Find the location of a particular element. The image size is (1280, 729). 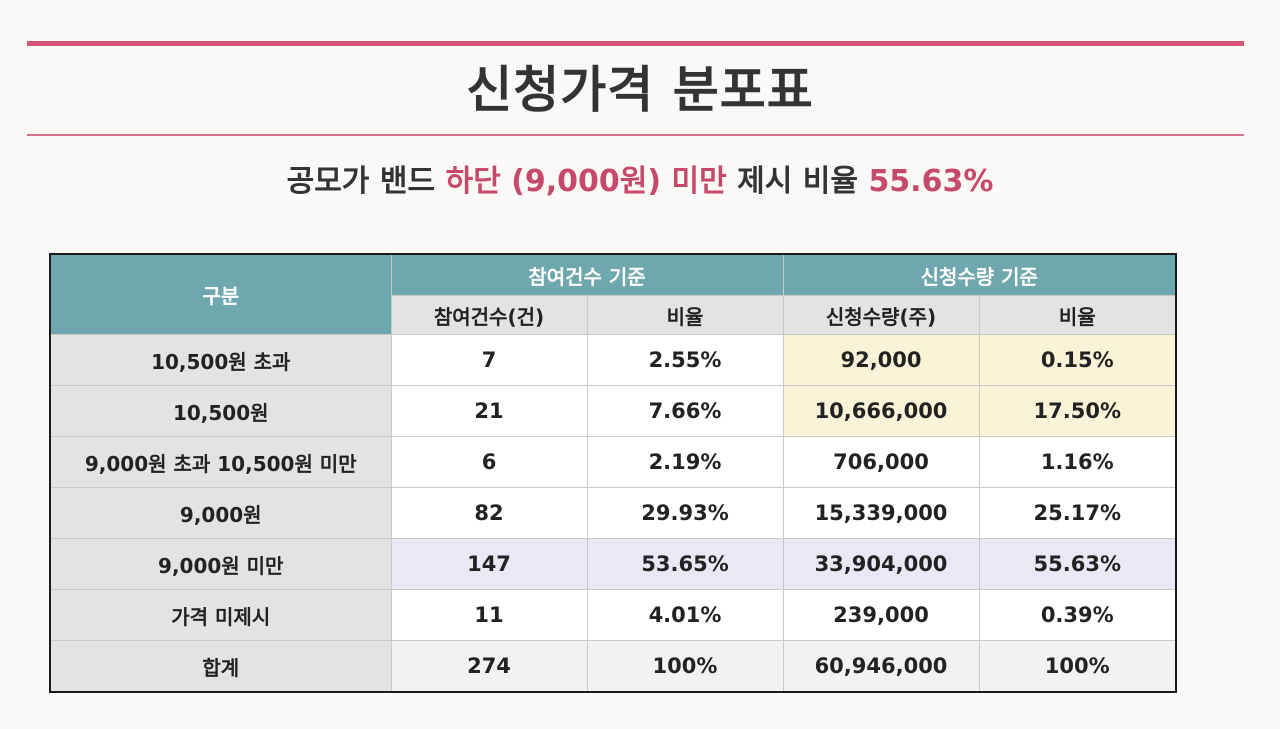

table-row: 10,500원 21 7.66% 10,666,000 17.50% is located at coordinates (613, 411).